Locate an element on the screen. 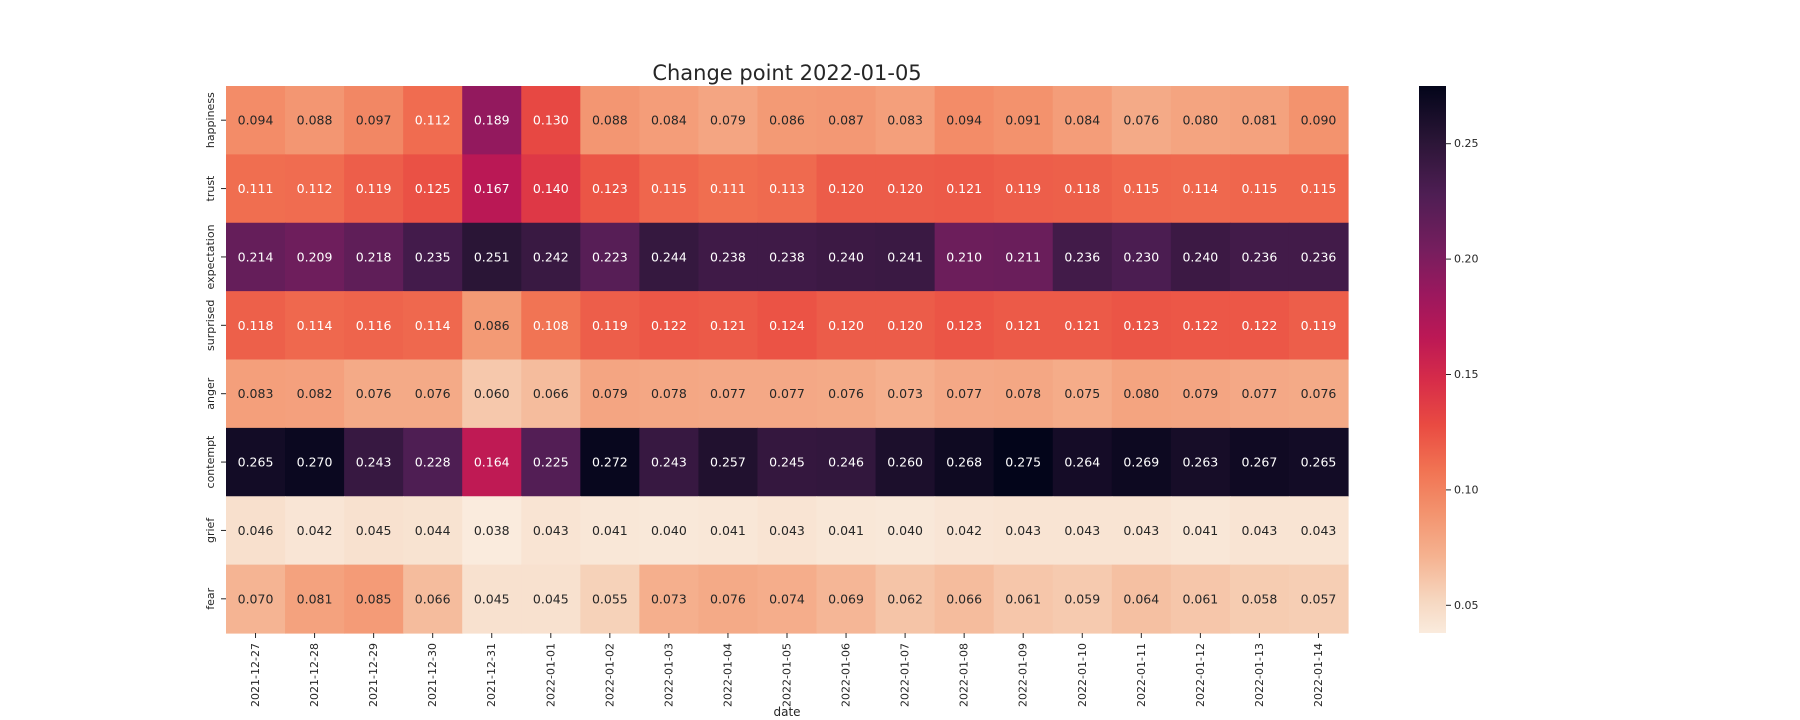 The image size is (1800, 720). cell-value-label: 0.119 is located at coordinates (374, 188).